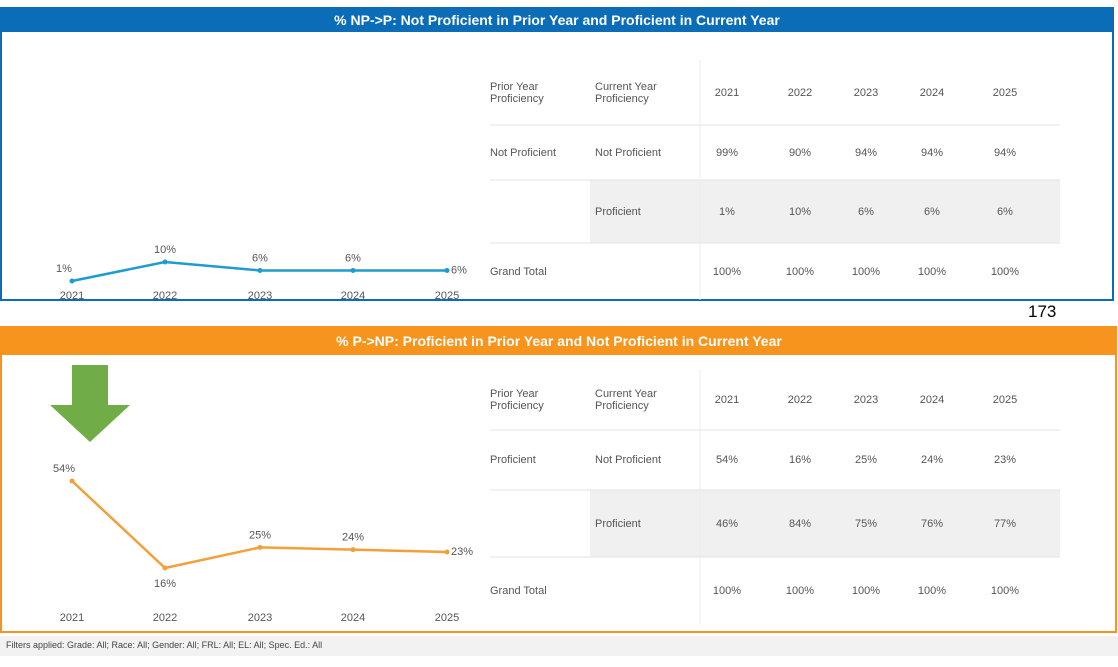 The image size is (1118, 667). What do you see at coordinates (1042, 311) in the screenshot?
I see `page-number: 173` at bounding box center [1042, 311].